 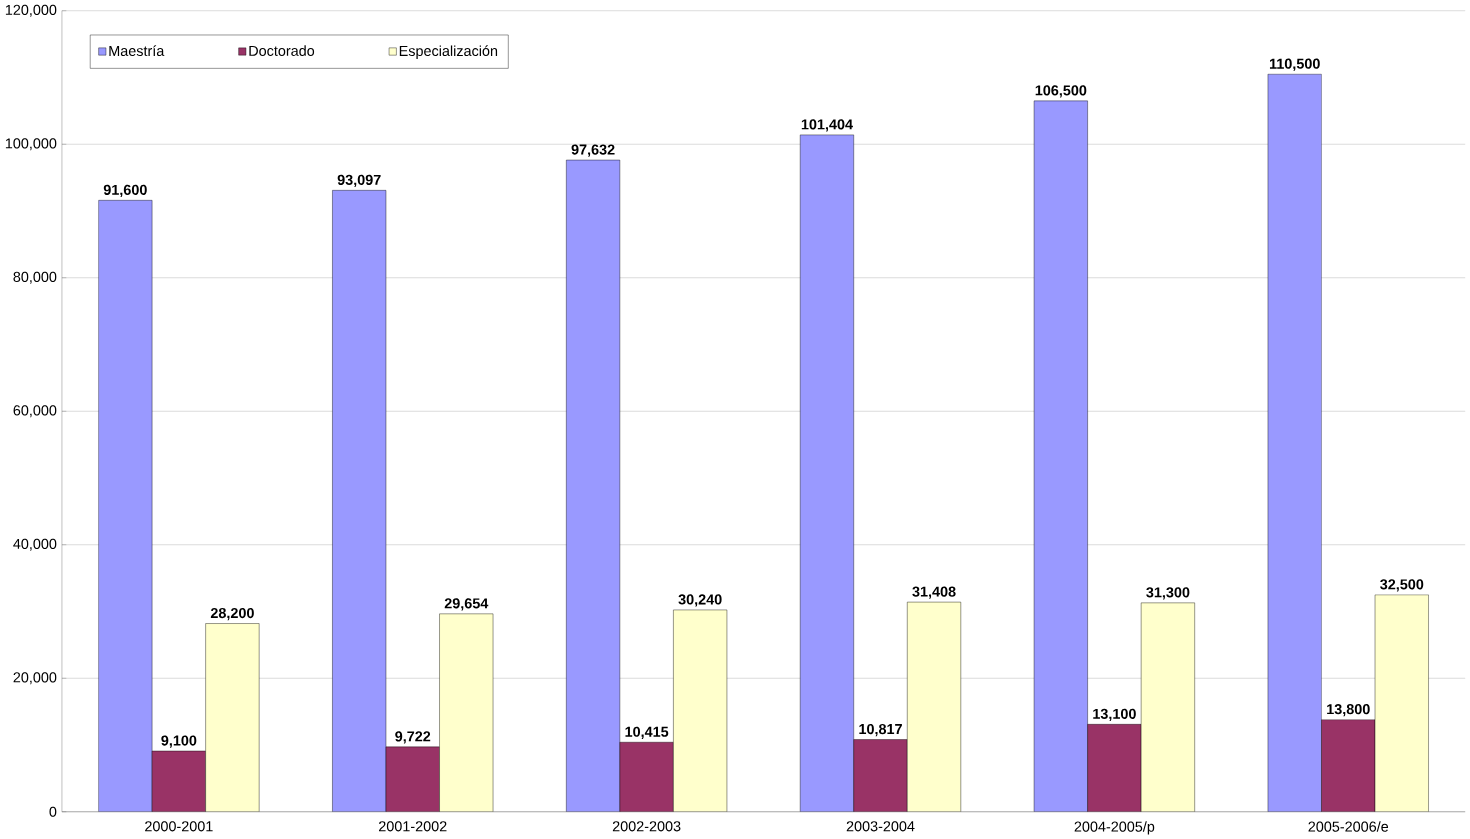 I want to click on data-label: 9,100, so click(x=179, y=741).